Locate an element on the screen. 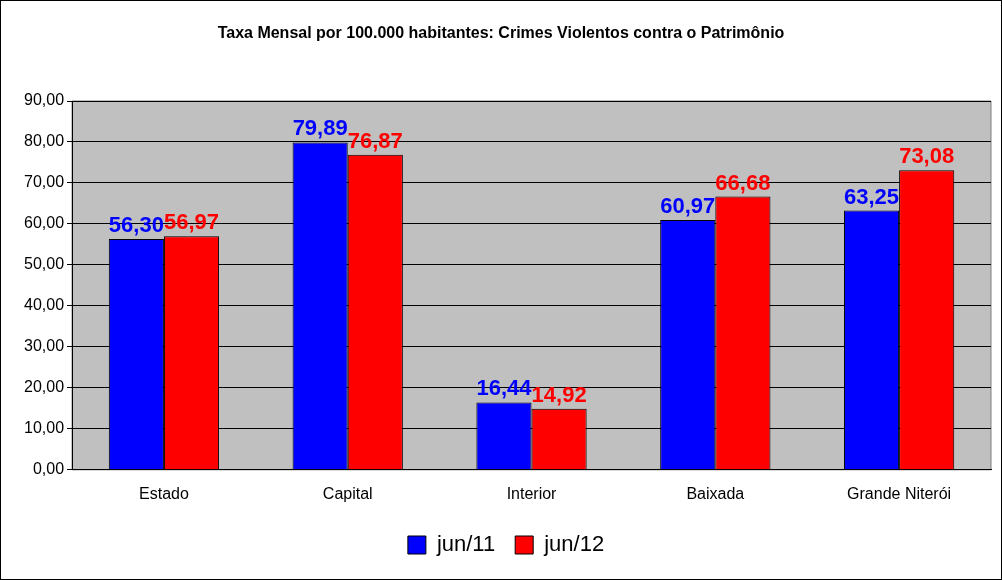 The height and width of the screenshot is (580, 1002). x-tick-label: Interior is located at coordinates (532, 493).